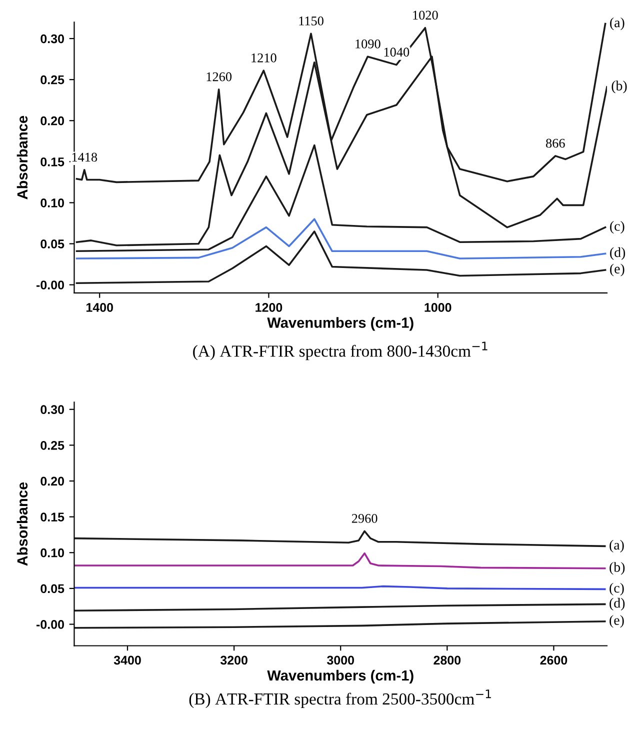 Image resolution: width=629 pixels, height=738 pixels. I want to click on annotation: 1418, so click(85, 157).